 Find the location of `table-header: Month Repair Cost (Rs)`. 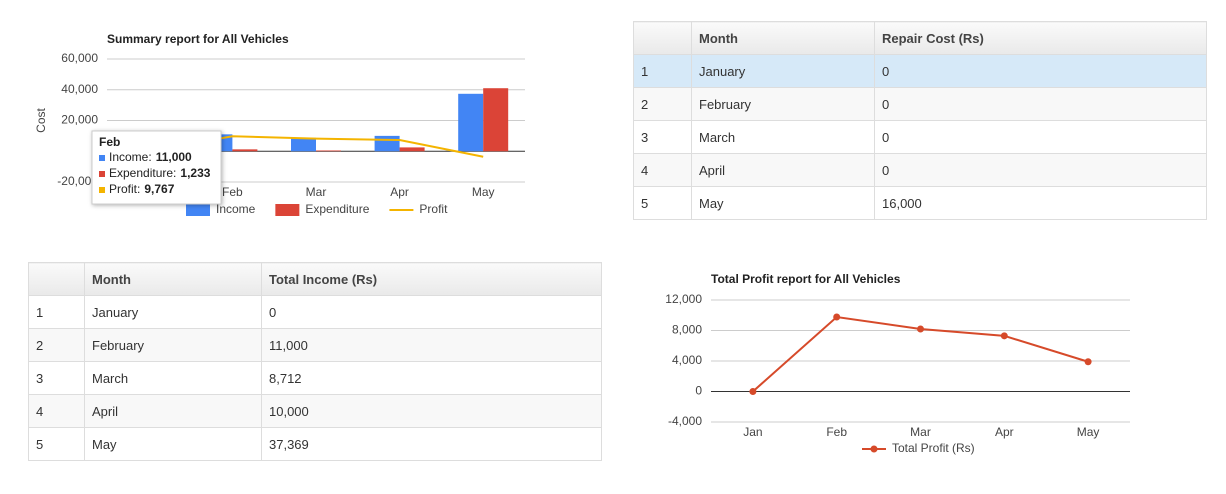

table-header: Month Repair Cost (Rs) is located at coordinates (920, 38).